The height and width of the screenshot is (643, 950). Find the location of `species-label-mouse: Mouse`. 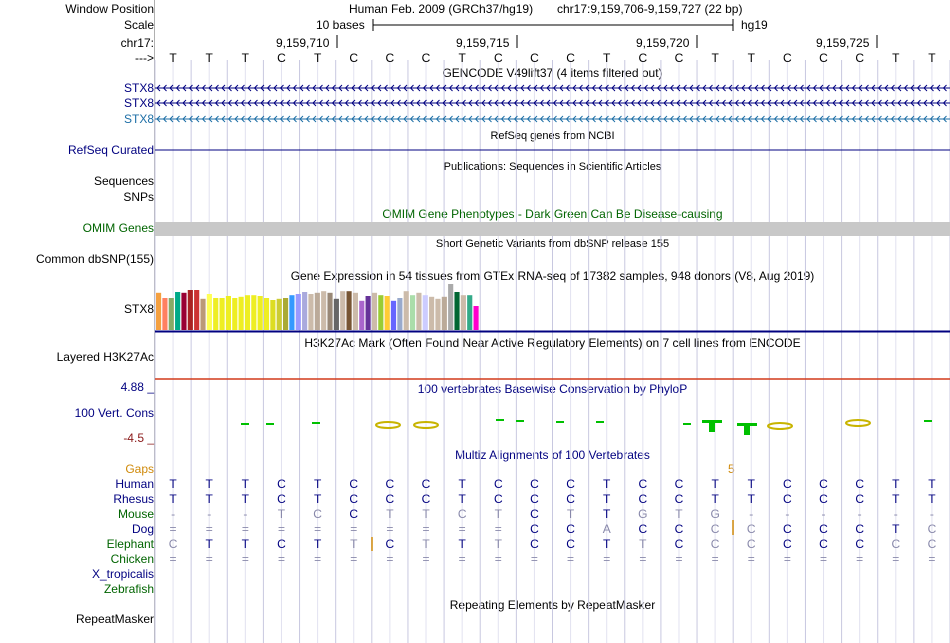

species-label-mouse: Mouse is located at coordinates (135, 514).